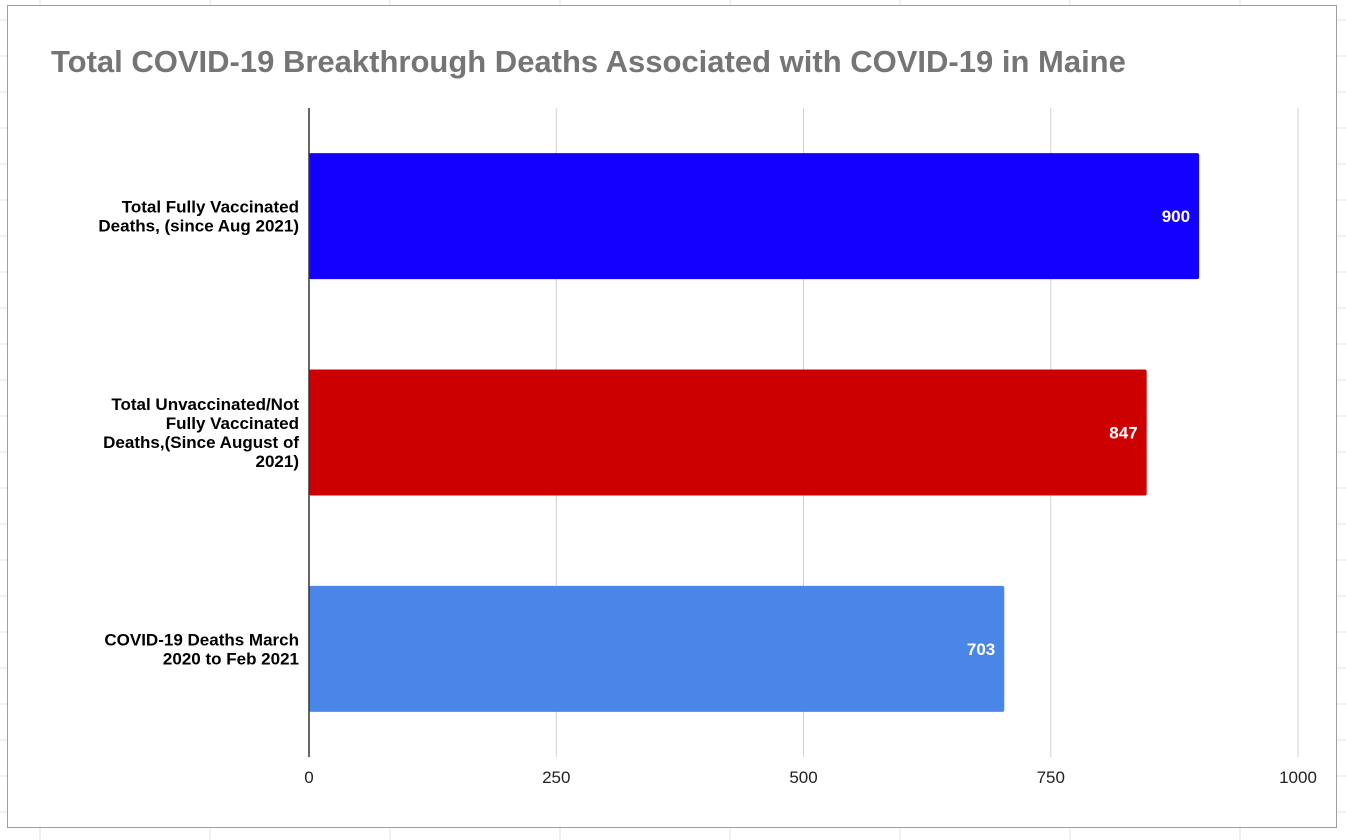  What do you see at coordinates (205, 404) in the screenshot?
I see `category-label-line: Total Unvaccinated/Not` at bounding box center [205, 404].